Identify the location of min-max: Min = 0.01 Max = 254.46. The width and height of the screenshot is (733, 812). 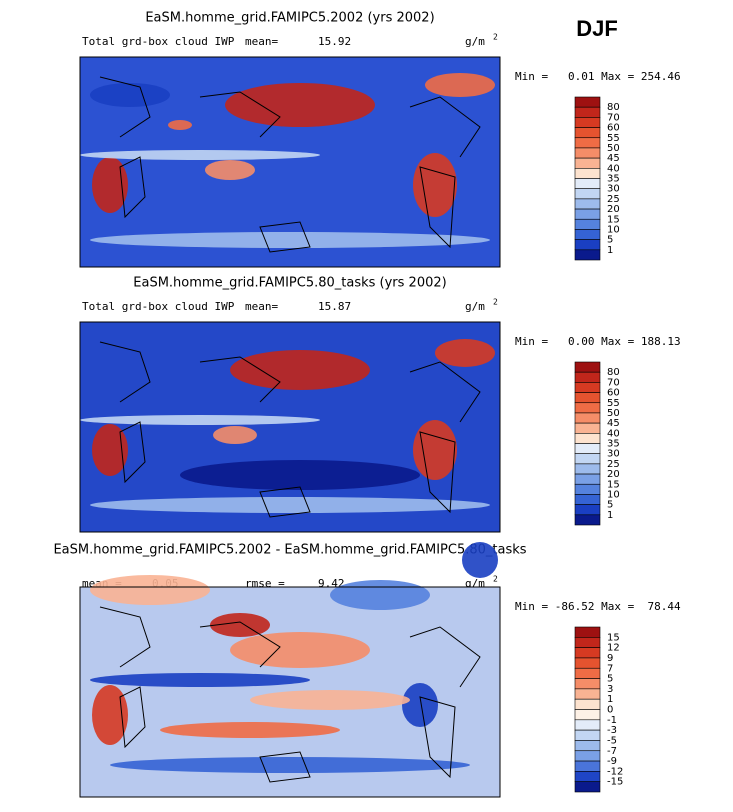
(598, 76).